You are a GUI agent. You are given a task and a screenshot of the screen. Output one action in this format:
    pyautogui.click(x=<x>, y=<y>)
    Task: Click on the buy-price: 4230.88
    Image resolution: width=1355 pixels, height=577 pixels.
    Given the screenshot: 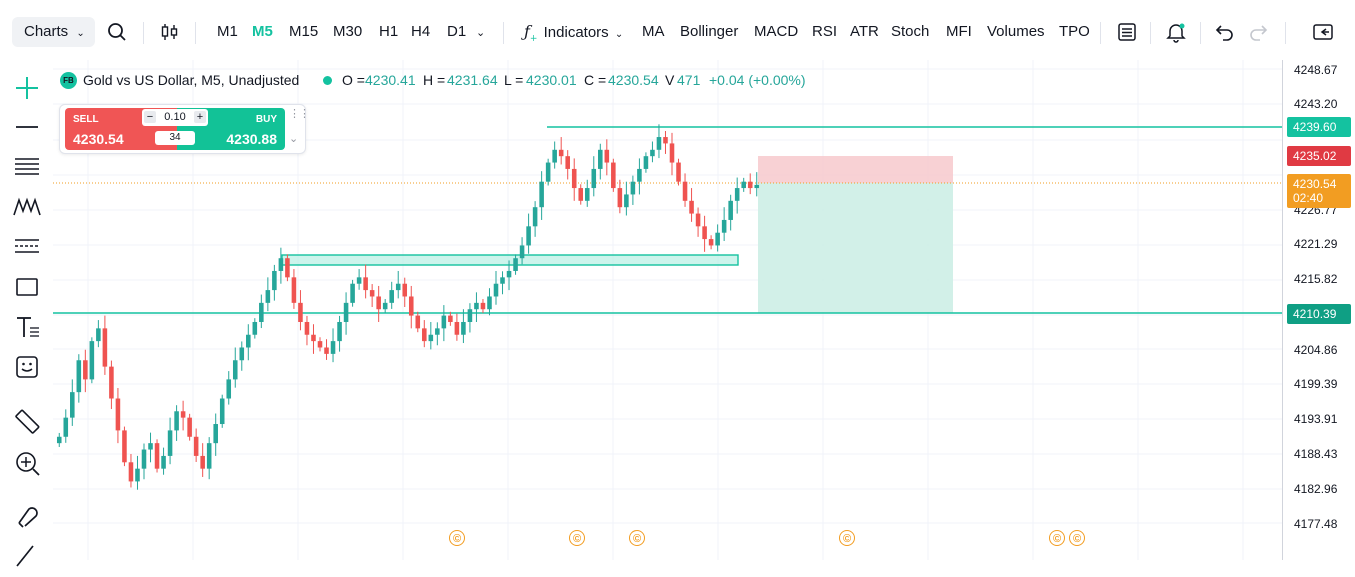 What is the action you would take?
    pyautogui.click(x=251, y=139)
    